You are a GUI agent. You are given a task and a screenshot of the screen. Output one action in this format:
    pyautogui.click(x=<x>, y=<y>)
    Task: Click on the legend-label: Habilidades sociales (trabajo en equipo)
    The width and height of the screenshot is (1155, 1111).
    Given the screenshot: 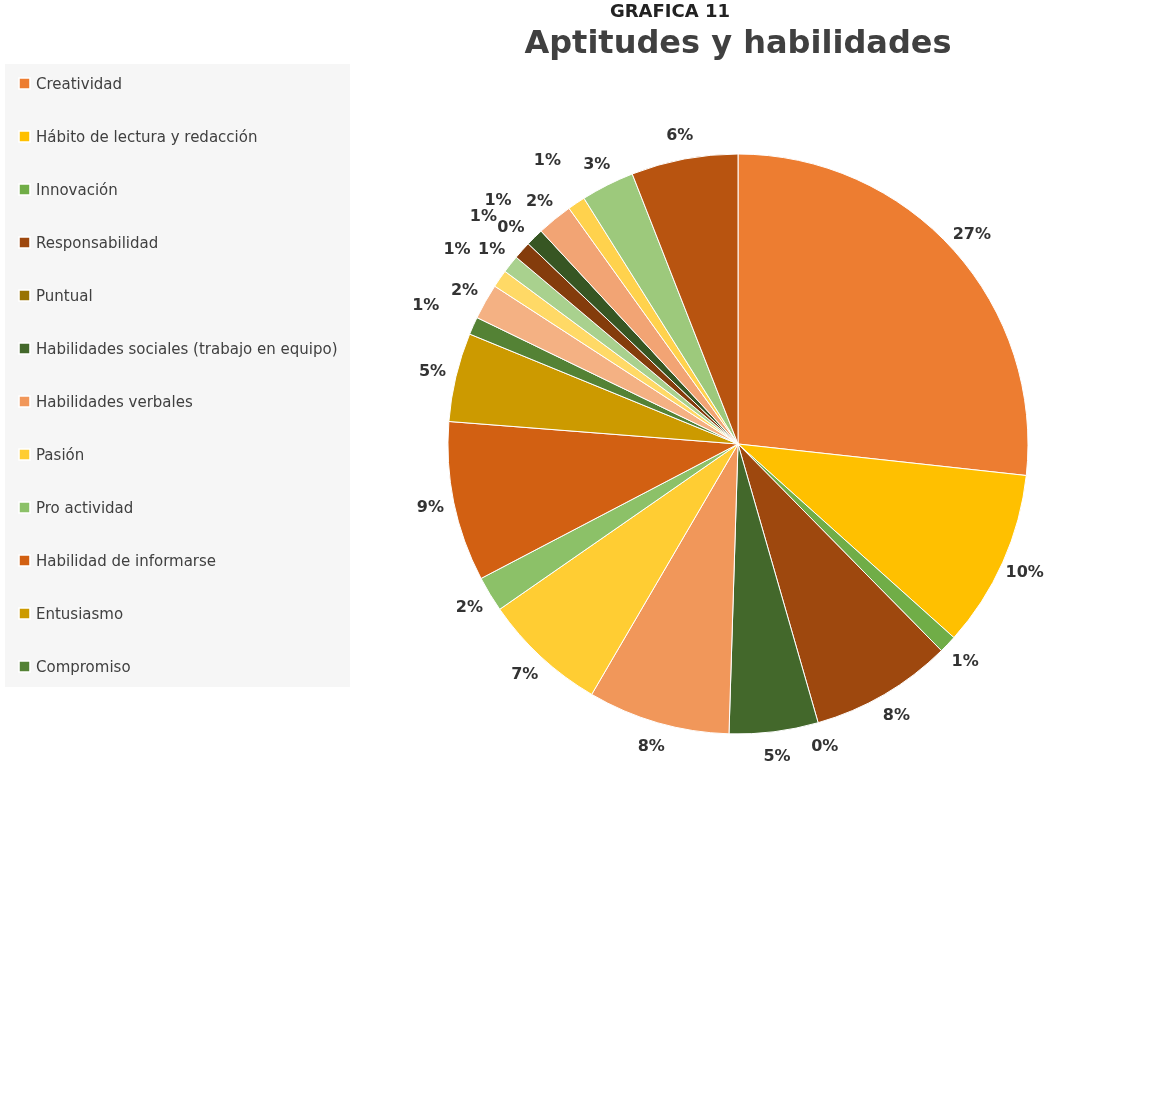 What is the action you would take?
    pyautogui.click(x=187, y=348)
    